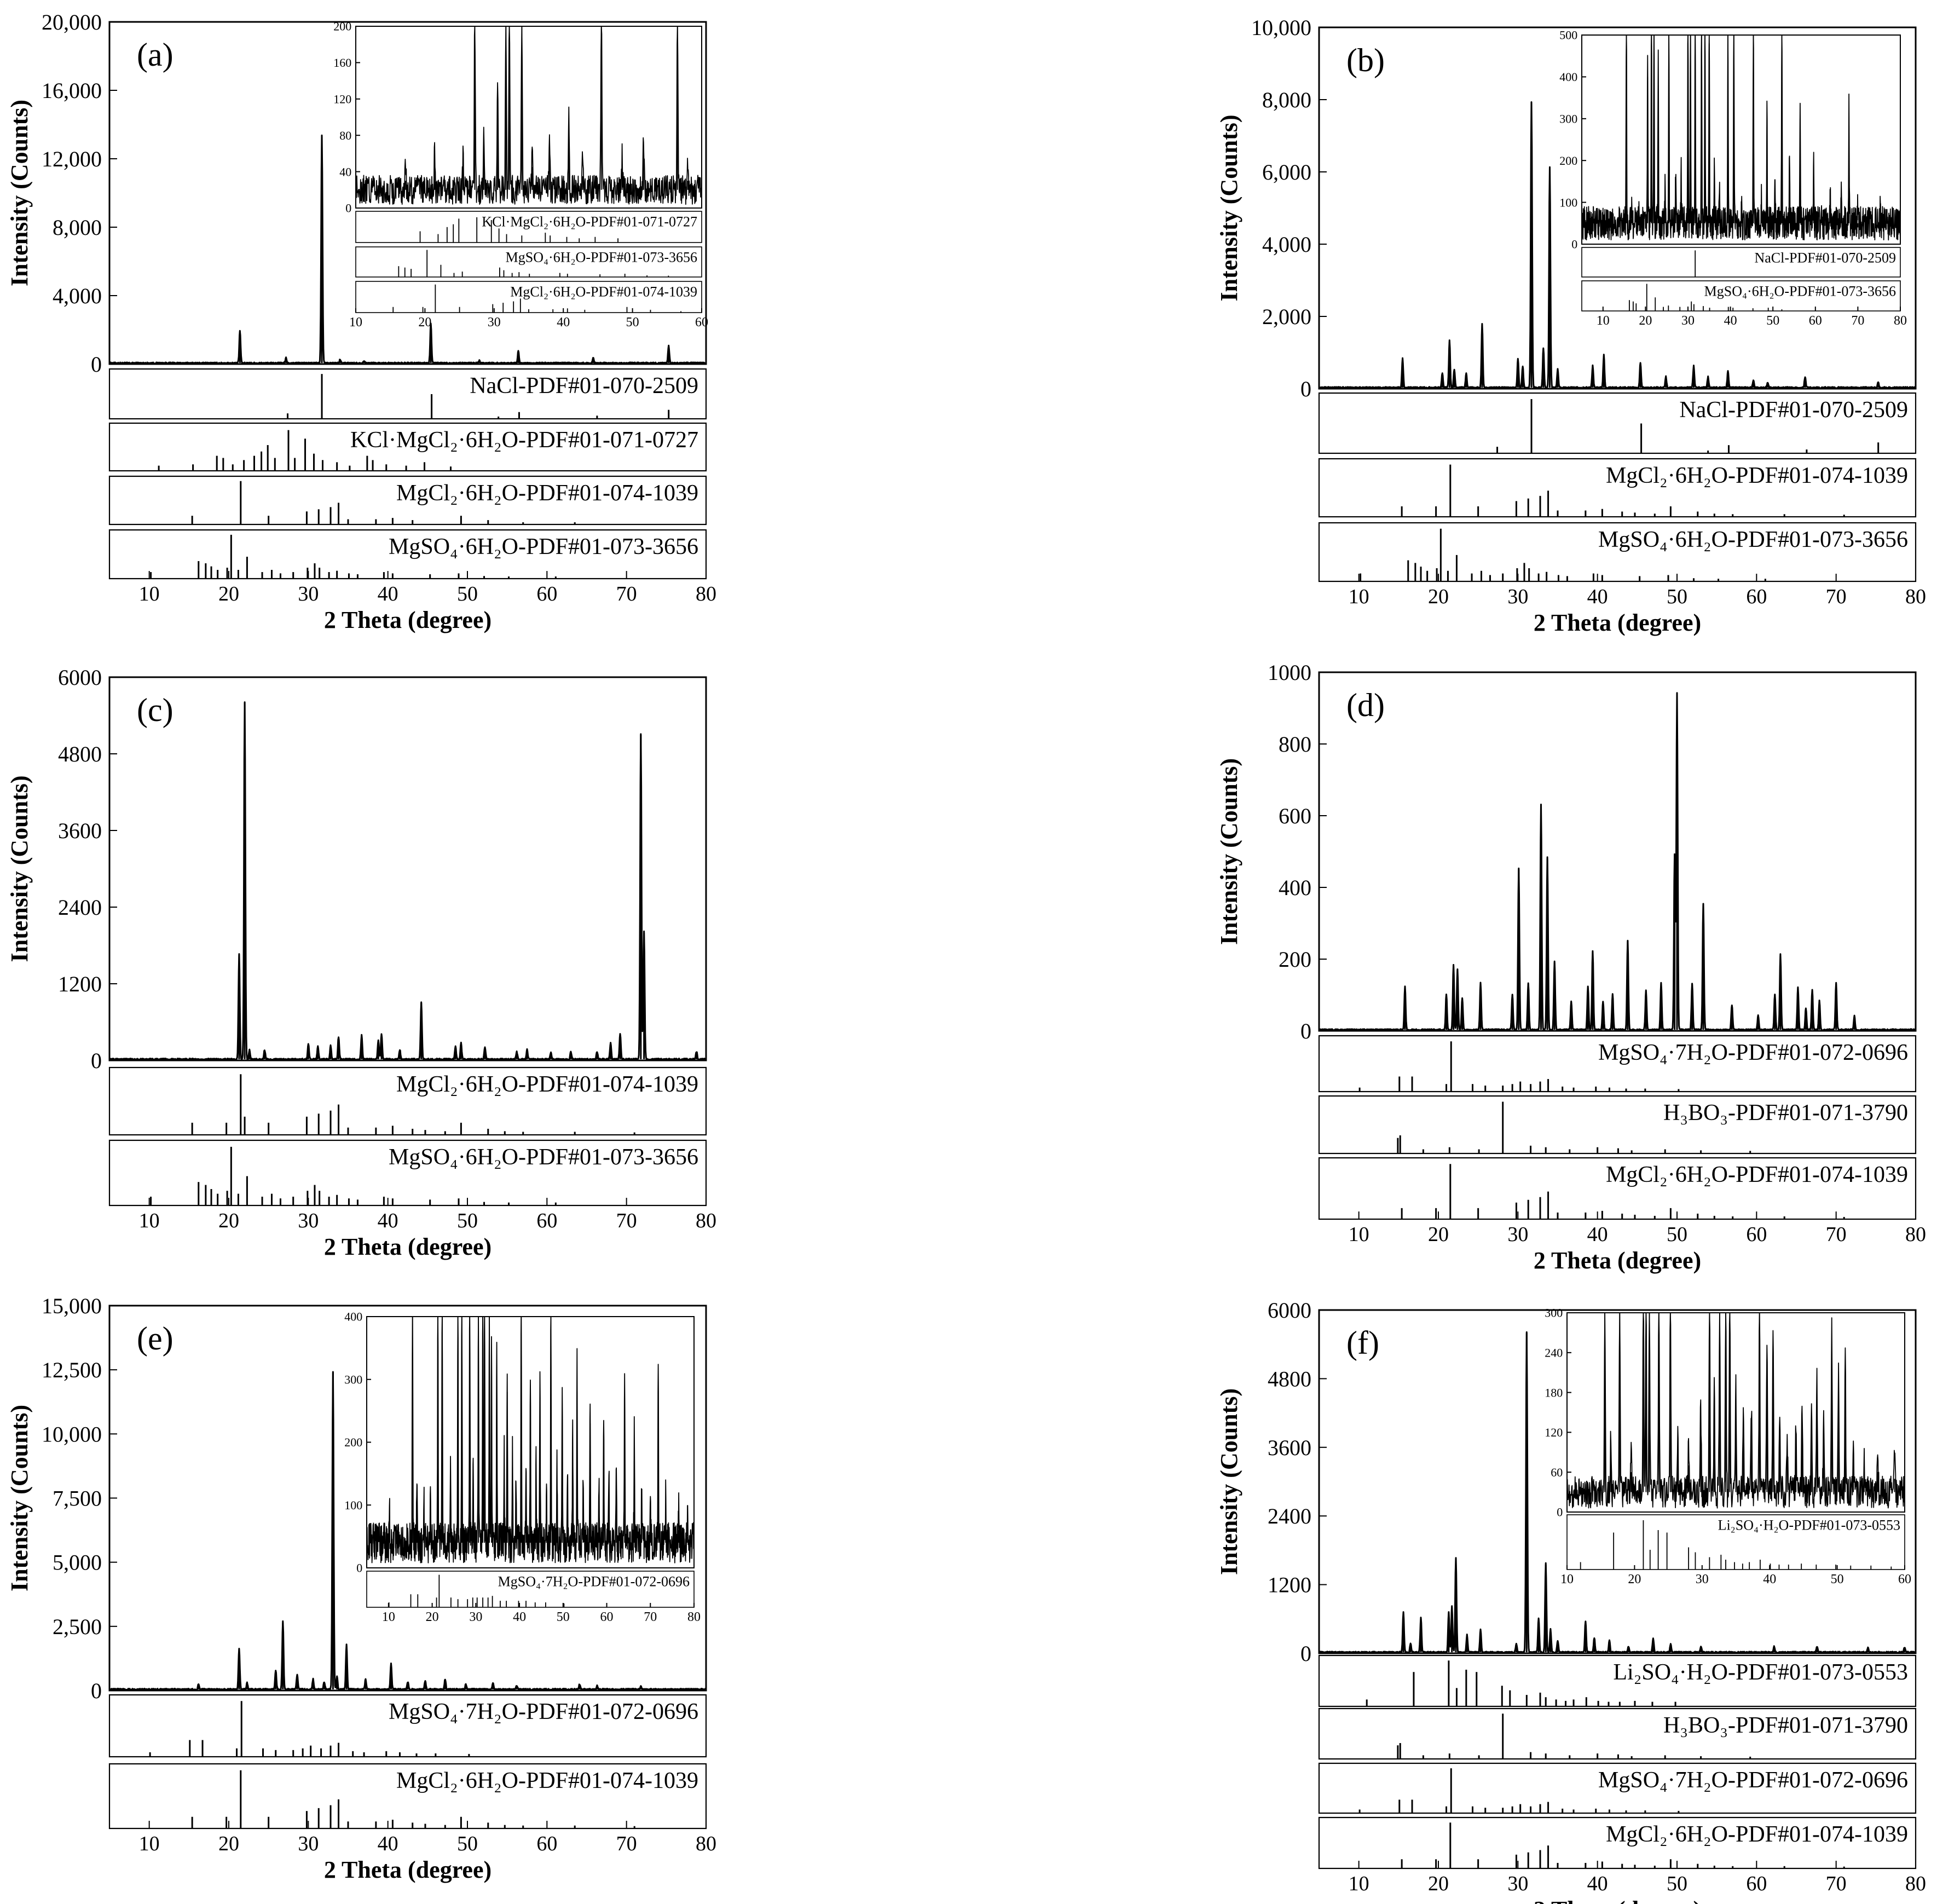  I want to click on panel-f-reference-3-frame, so click(1617, 1788).